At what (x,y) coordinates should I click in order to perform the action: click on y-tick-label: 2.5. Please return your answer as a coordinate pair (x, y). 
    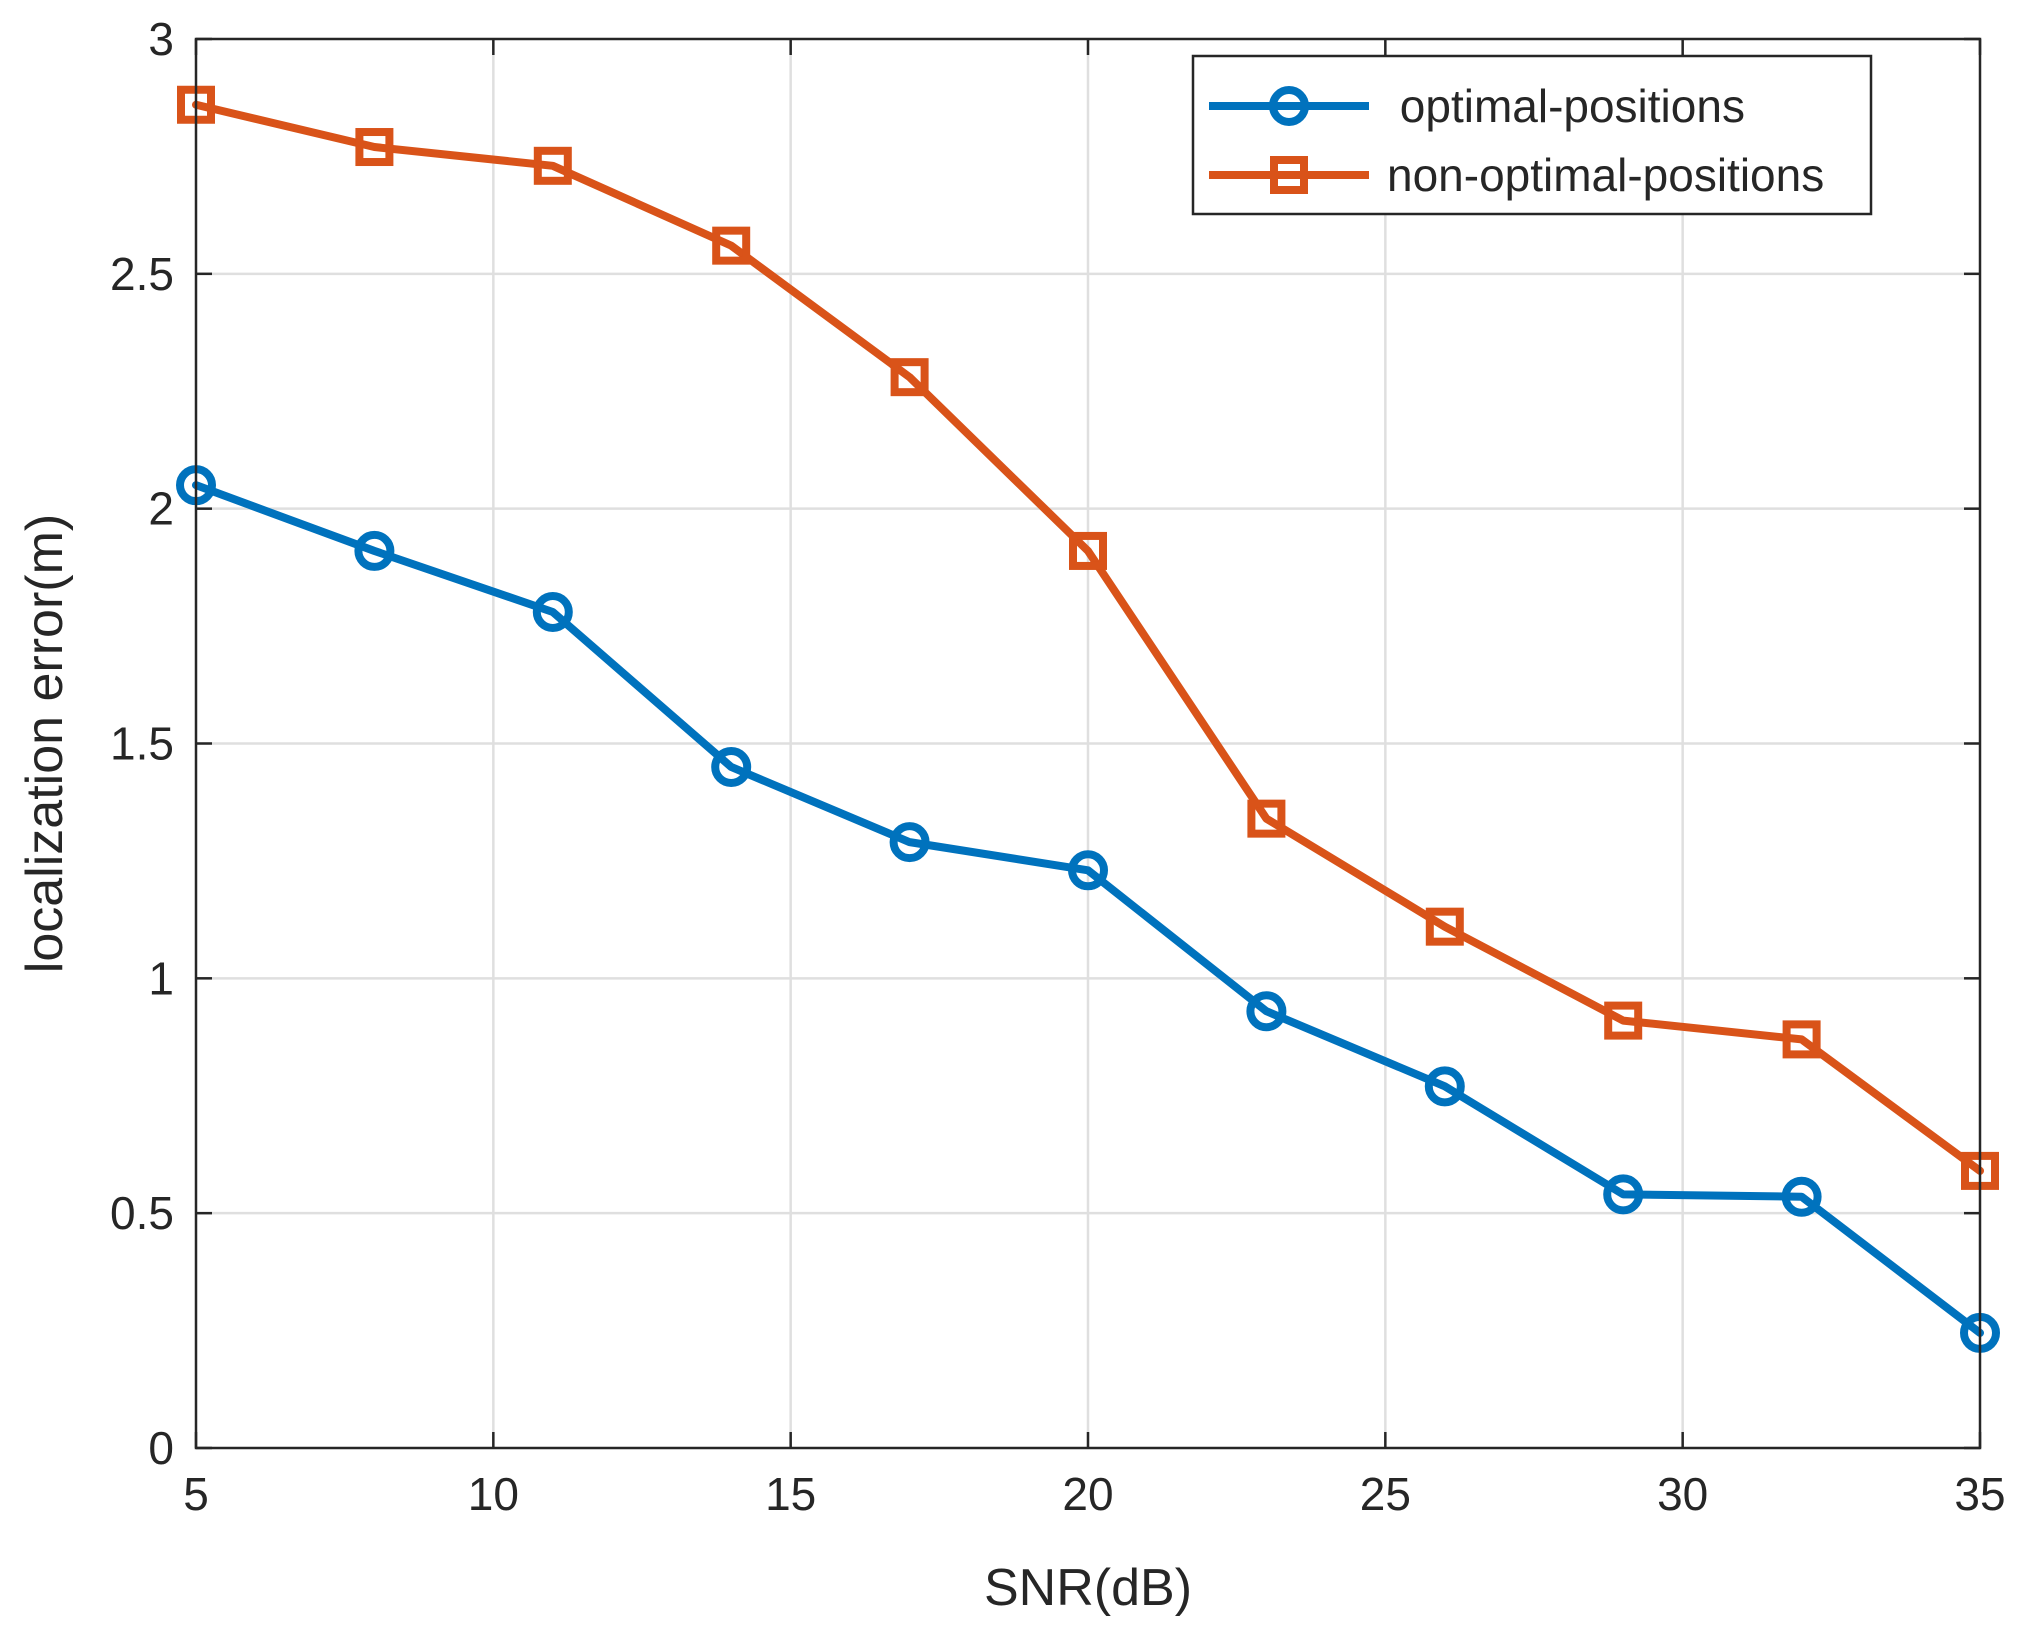
    Looking at the image, I should click on (142, 274).